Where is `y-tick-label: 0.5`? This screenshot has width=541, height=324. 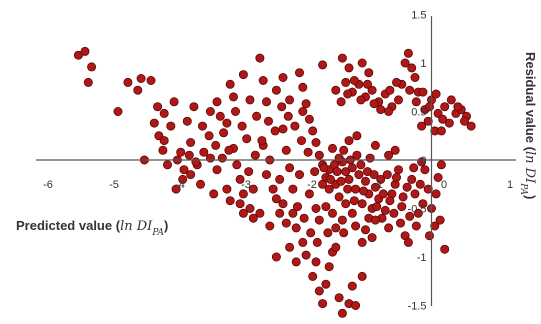
y-tick-label: 0.5 is located at coordinates (418, 113).